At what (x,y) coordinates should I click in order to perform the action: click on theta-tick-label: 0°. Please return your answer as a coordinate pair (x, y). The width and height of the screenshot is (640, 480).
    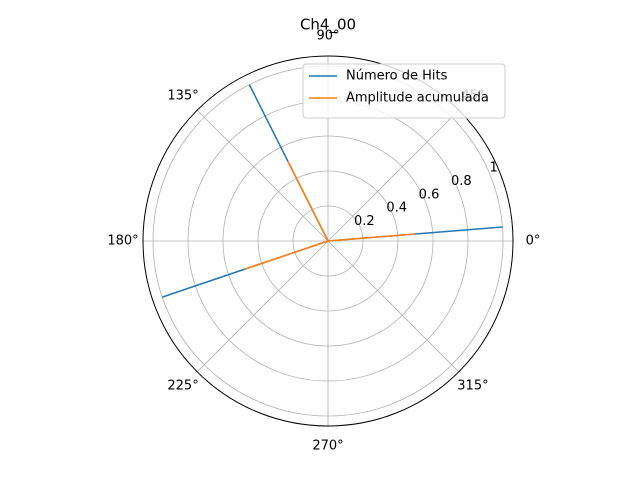
    Looking at the image, I should click on (533, 241).